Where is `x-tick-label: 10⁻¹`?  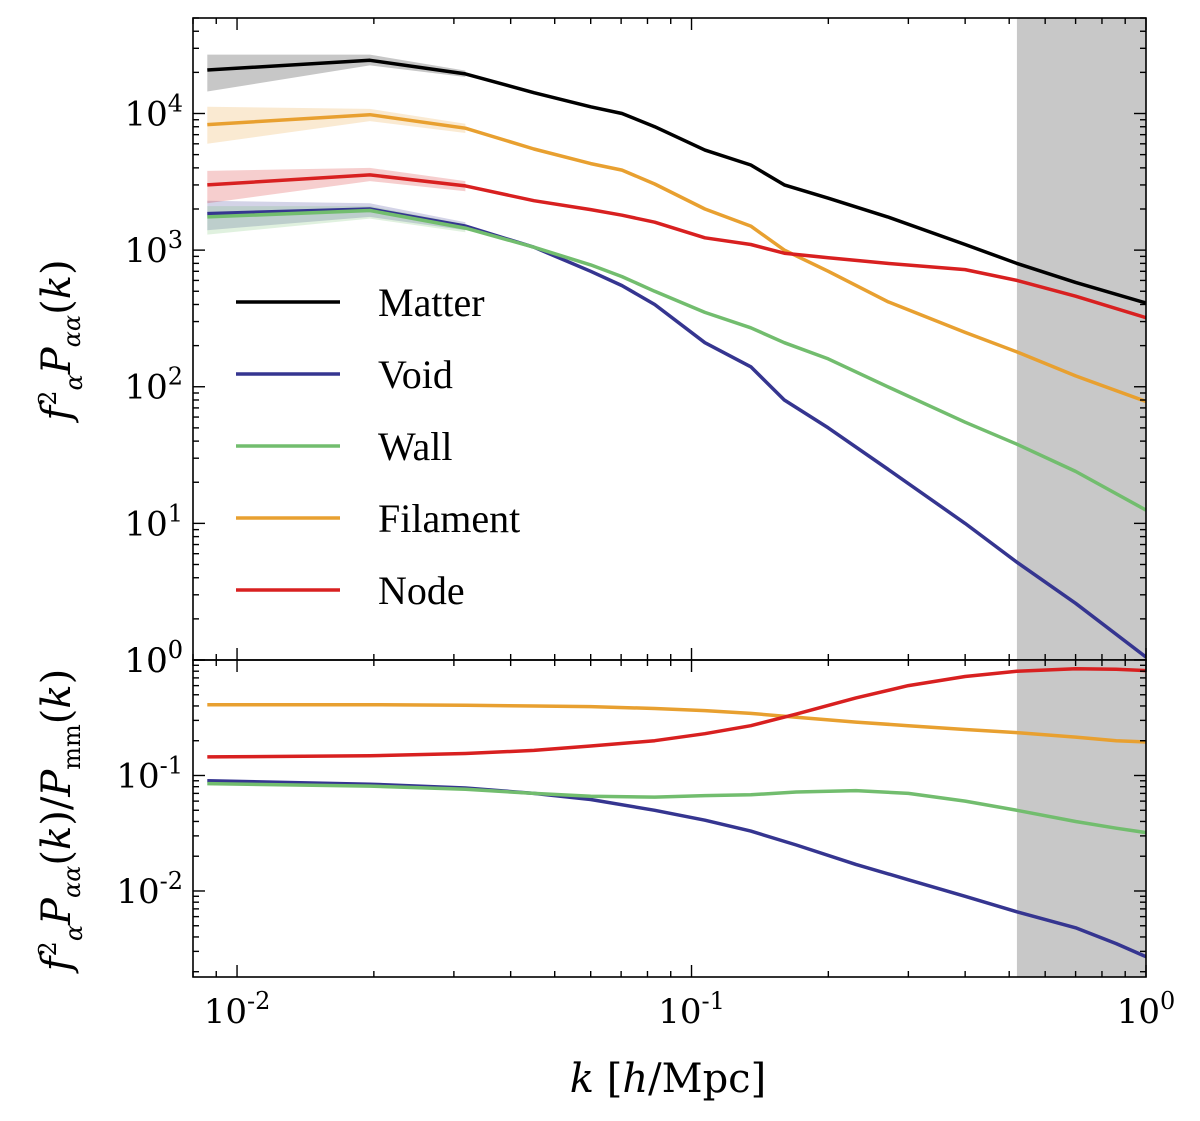
x-tick-label: 10⁻¹ is located at coordinates (691, 1009).